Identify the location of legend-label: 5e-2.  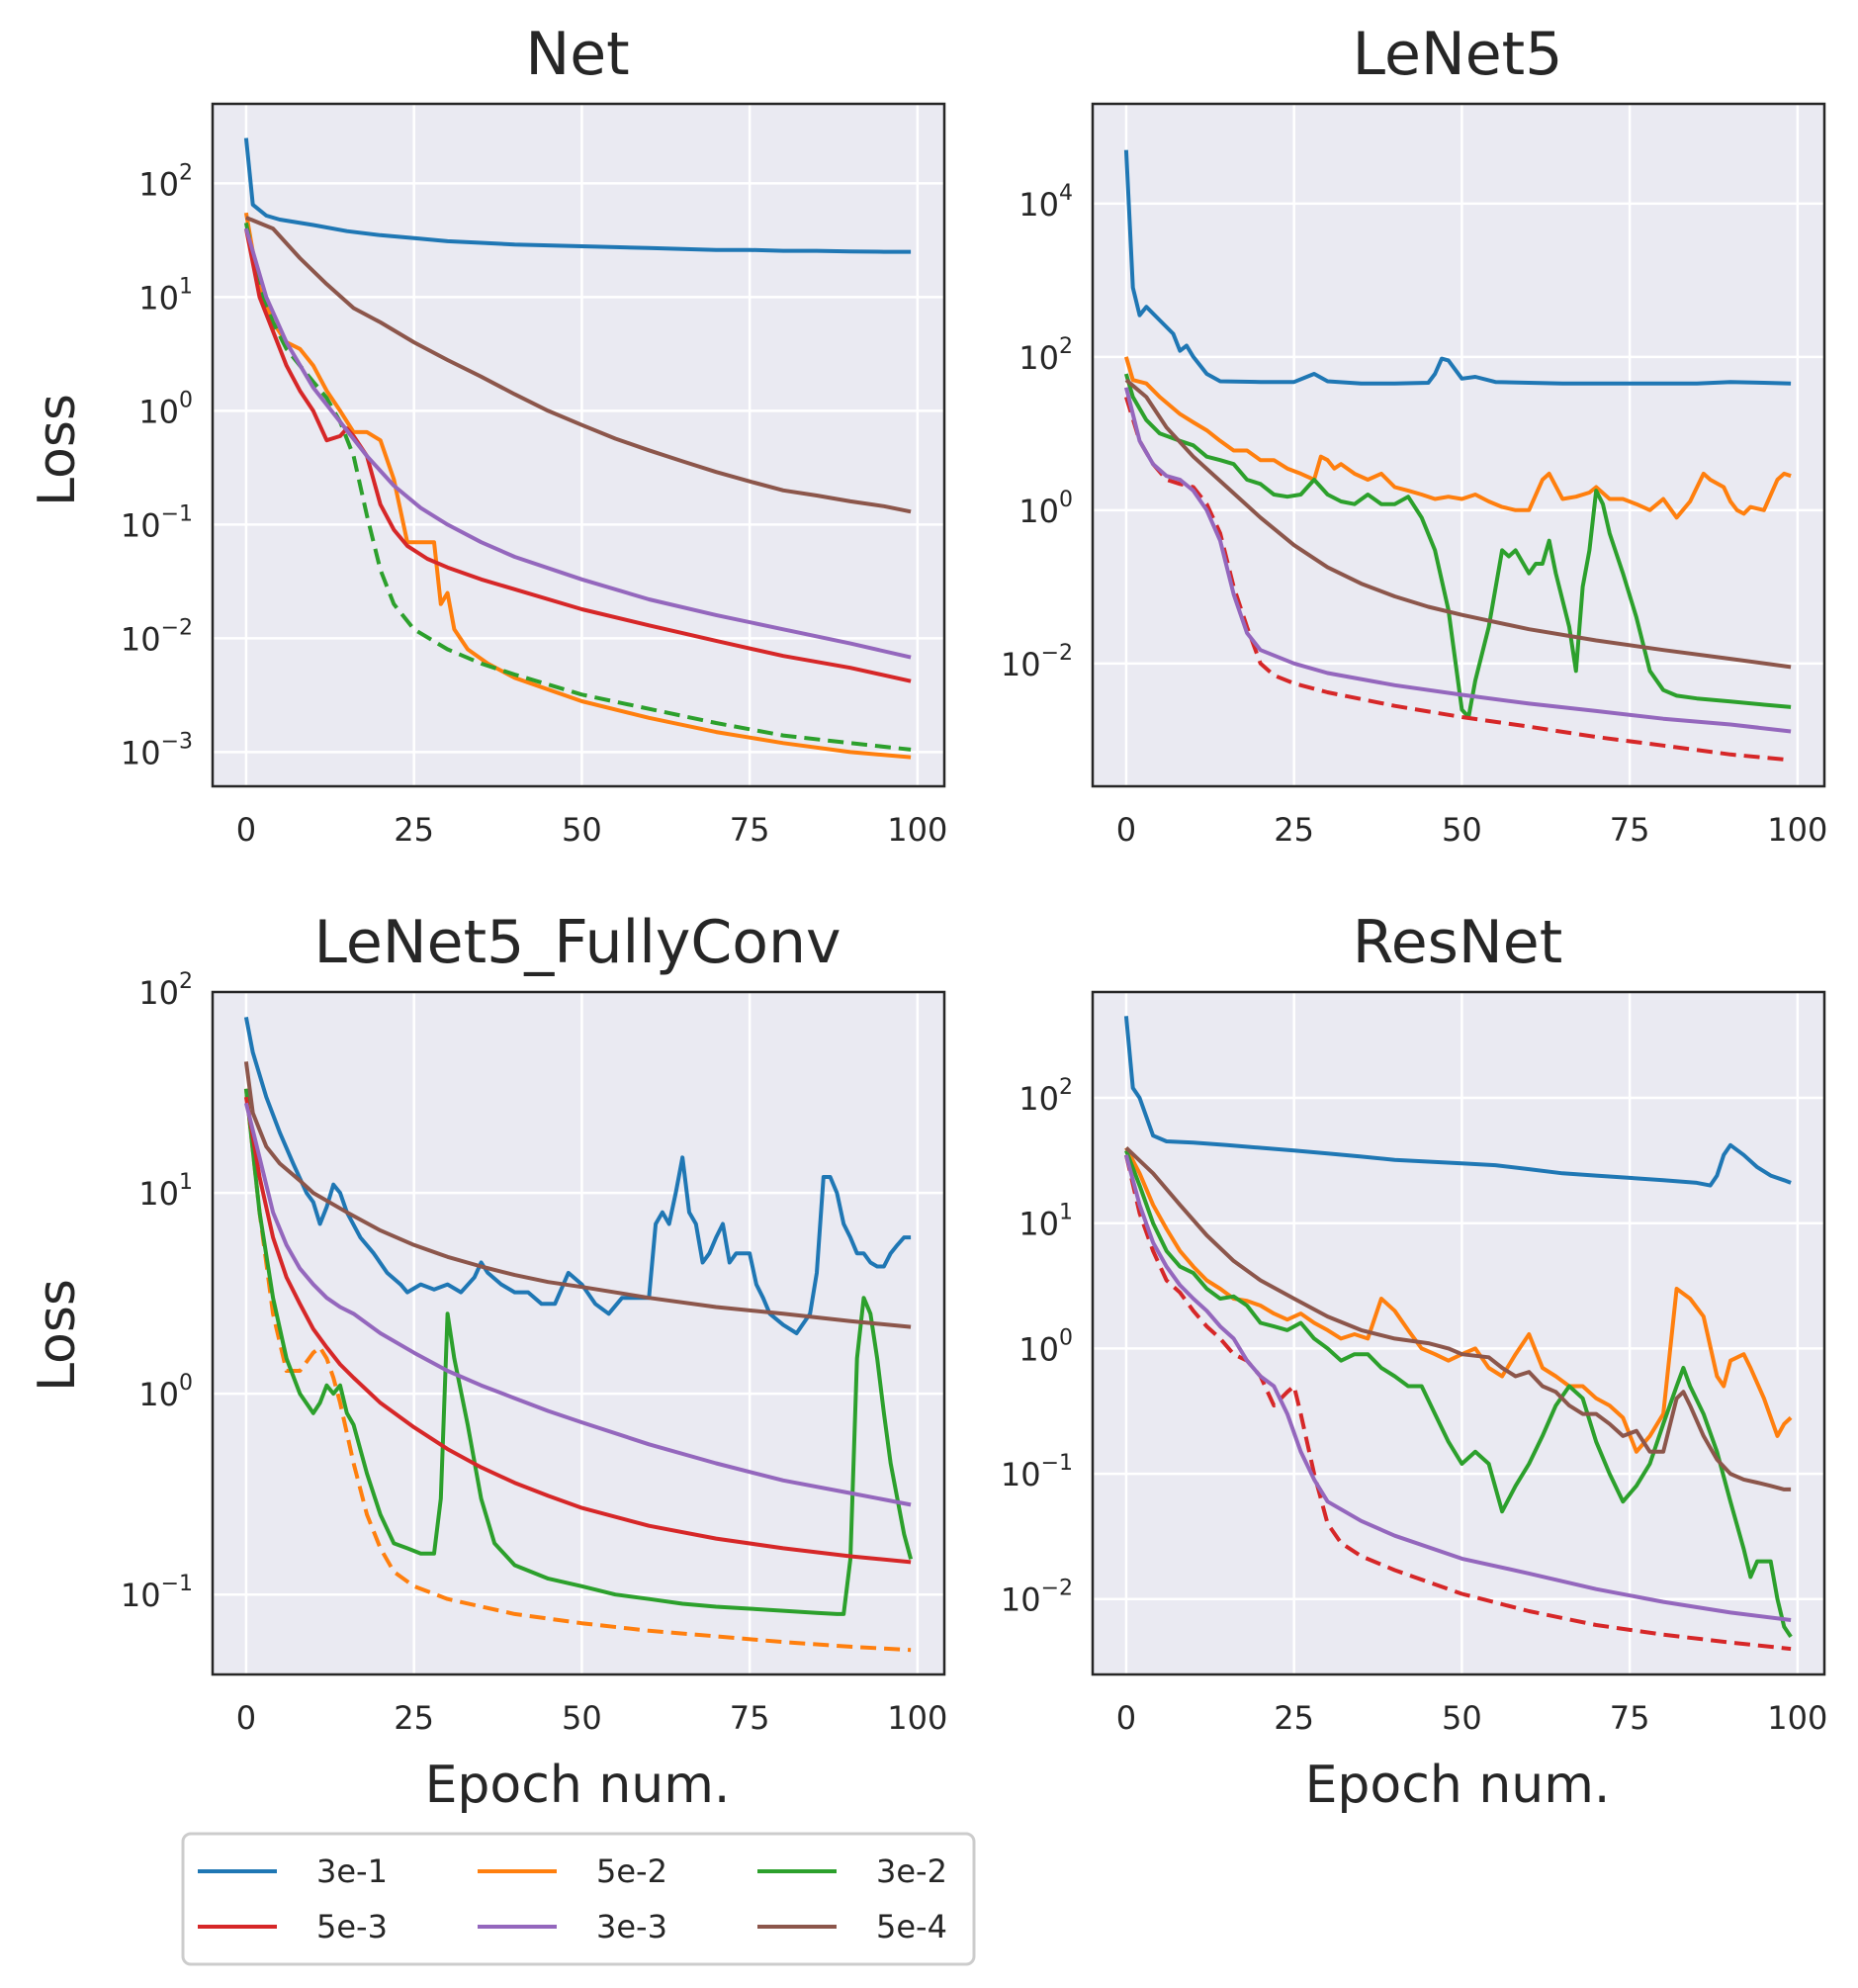
(631, 1871).